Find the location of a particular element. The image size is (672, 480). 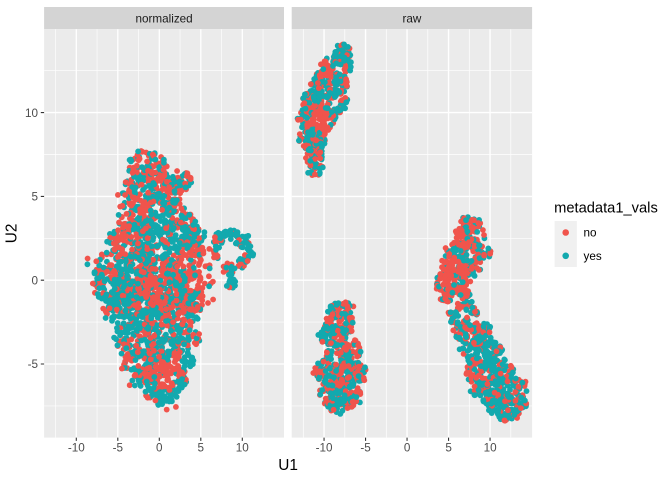

svg-text: no is located at coordinates (591, 233).